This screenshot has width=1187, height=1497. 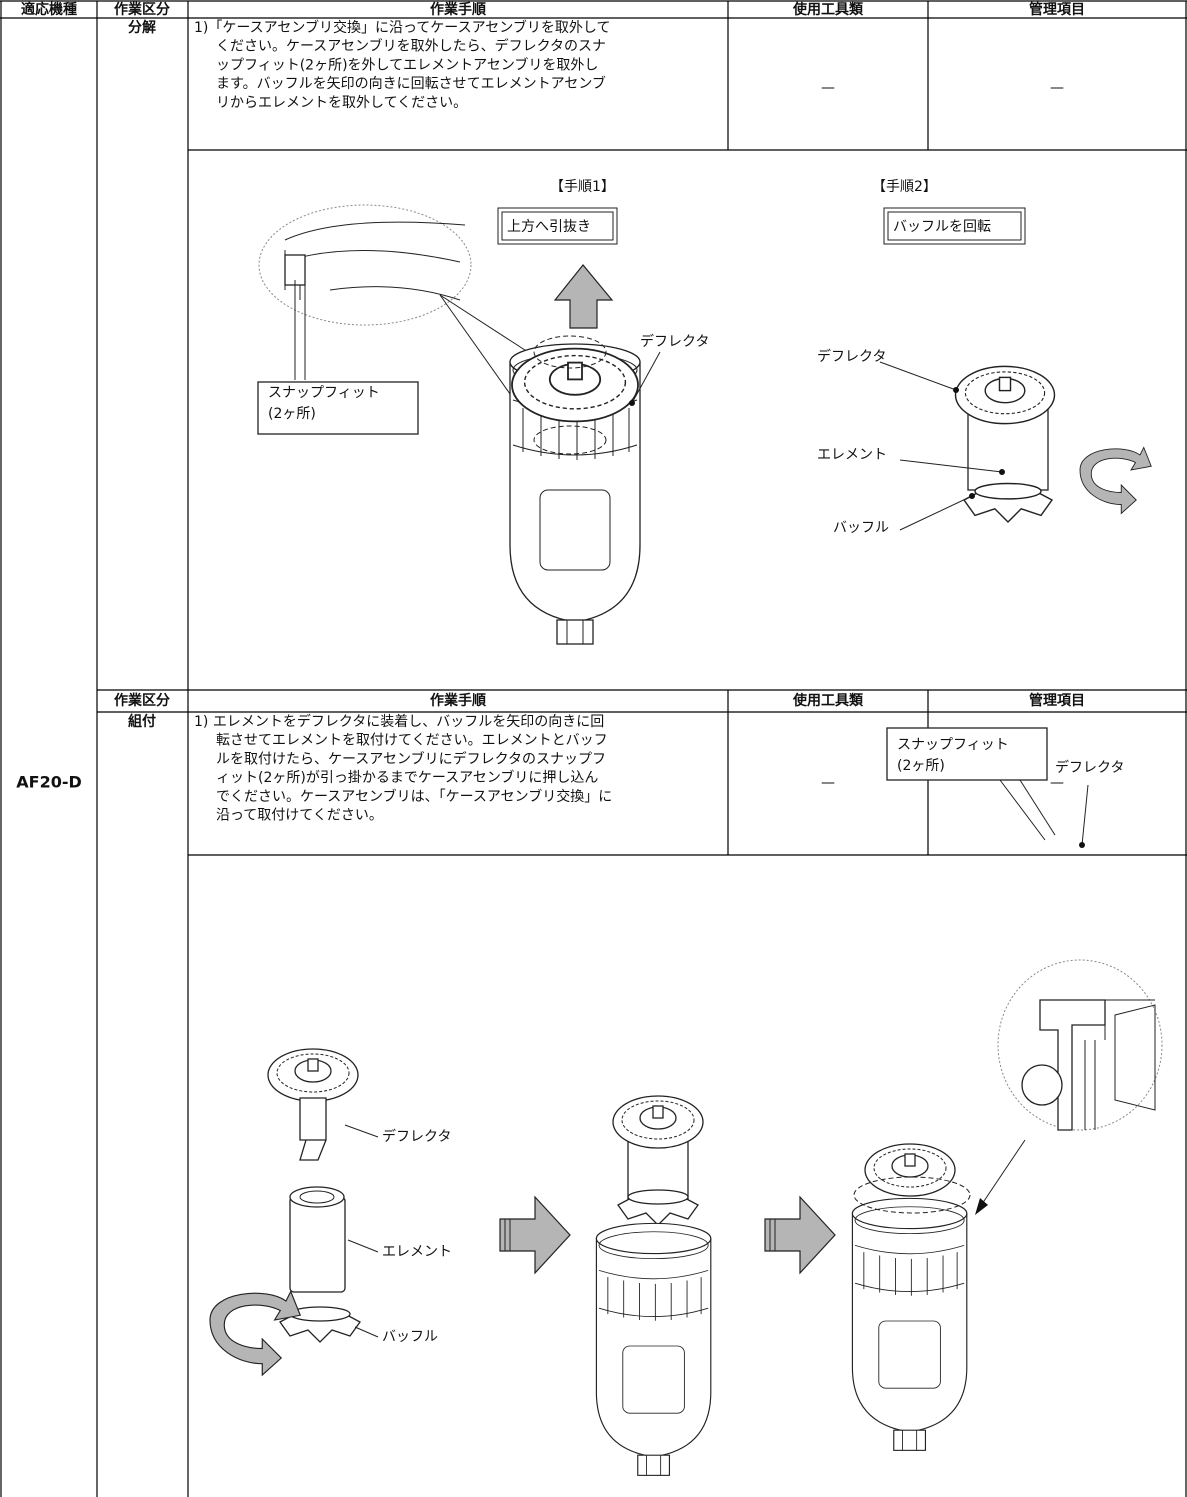 What do you see at coordinates (299, 816) in the screenshot?
I see `procedure-line: 沿って取付けてください。` at bounding box center [299, 816].